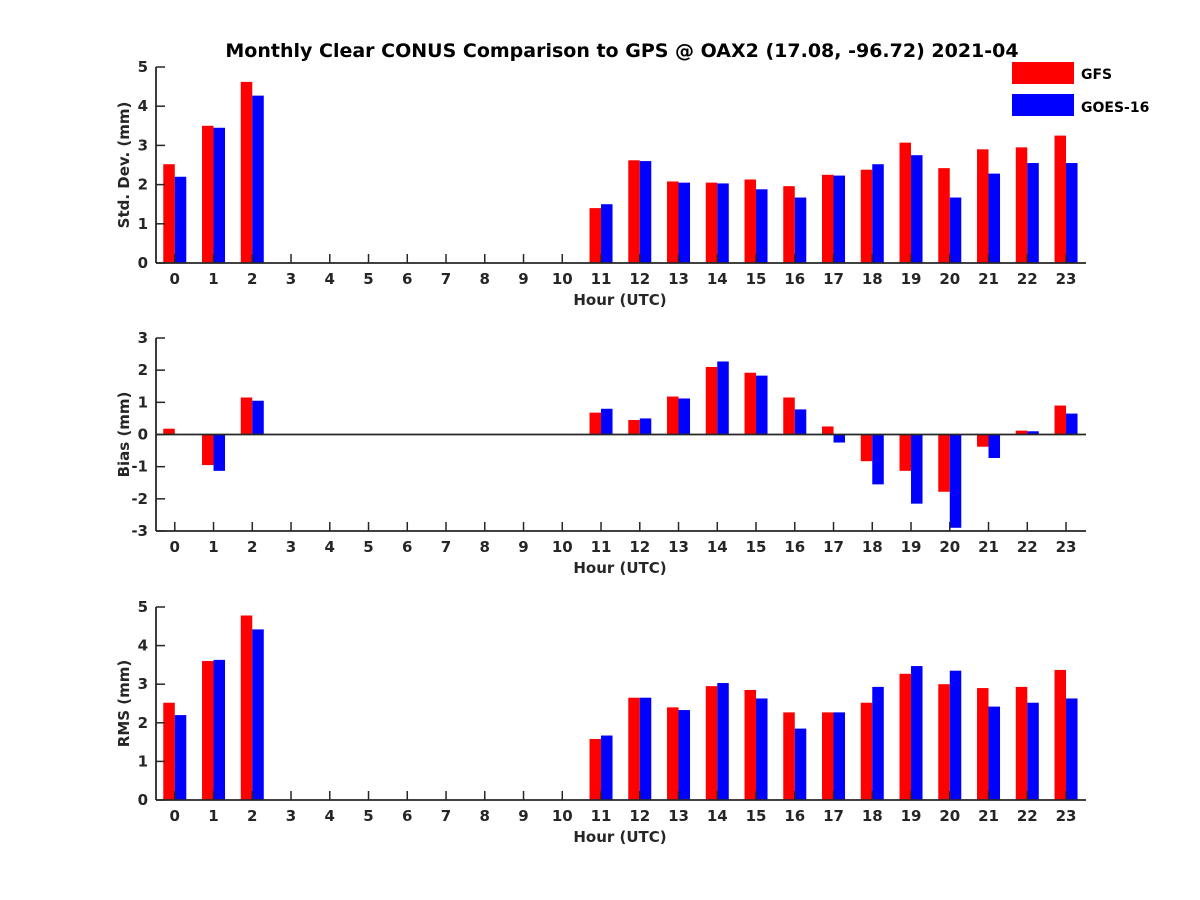  What do you see at coordinates (143, 761) in the screenshot?
I see `y-tick-label-rms: 1` at bounding box center [143, 761].